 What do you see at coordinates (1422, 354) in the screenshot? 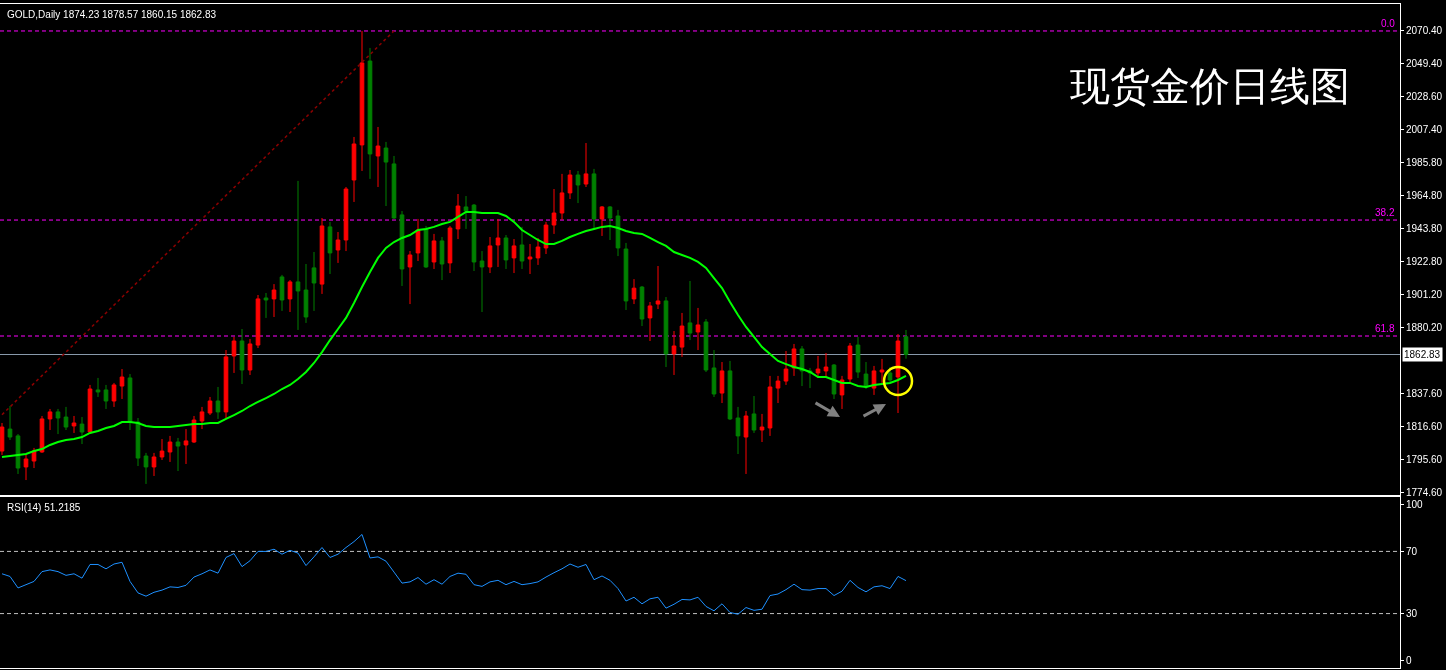
I see `ref-line-label: 1862.83` at bounding box center [1422, 354].